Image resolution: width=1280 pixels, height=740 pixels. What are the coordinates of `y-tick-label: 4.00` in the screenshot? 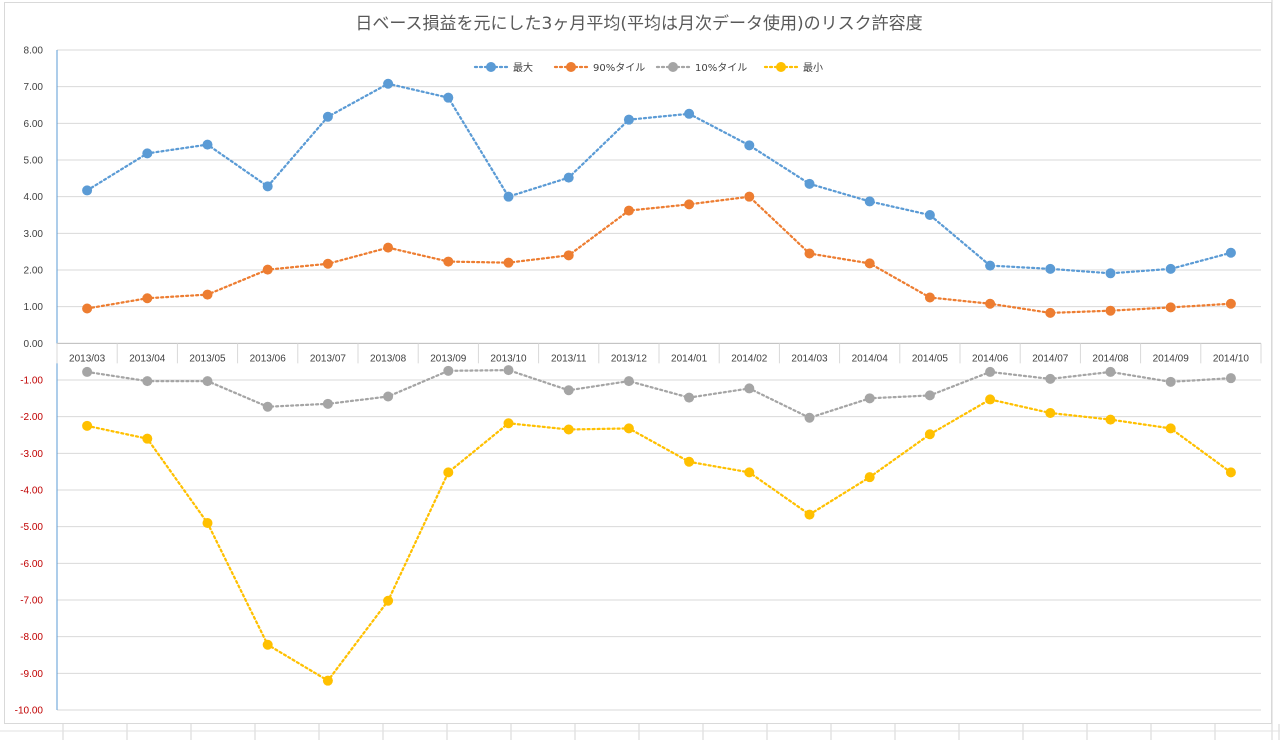 It's located at (34, 197).